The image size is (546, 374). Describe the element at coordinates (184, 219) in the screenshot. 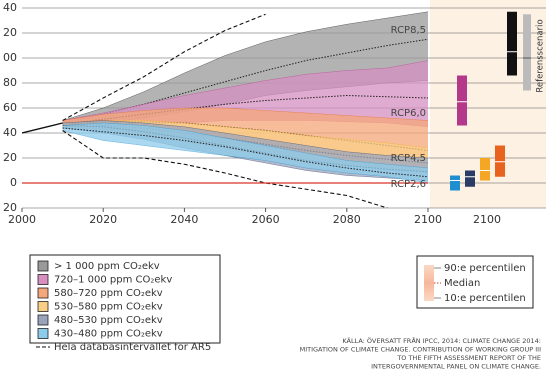

I see `x-tick-label: 2040` at that location.